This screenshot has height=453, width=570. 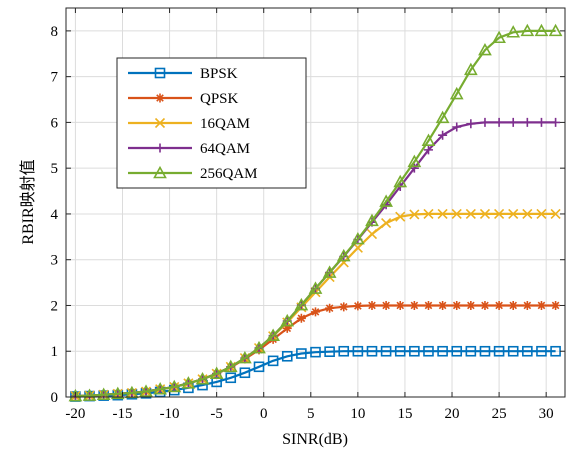 I want to click on x-tick-label: 25, so click(x=499, y=414).